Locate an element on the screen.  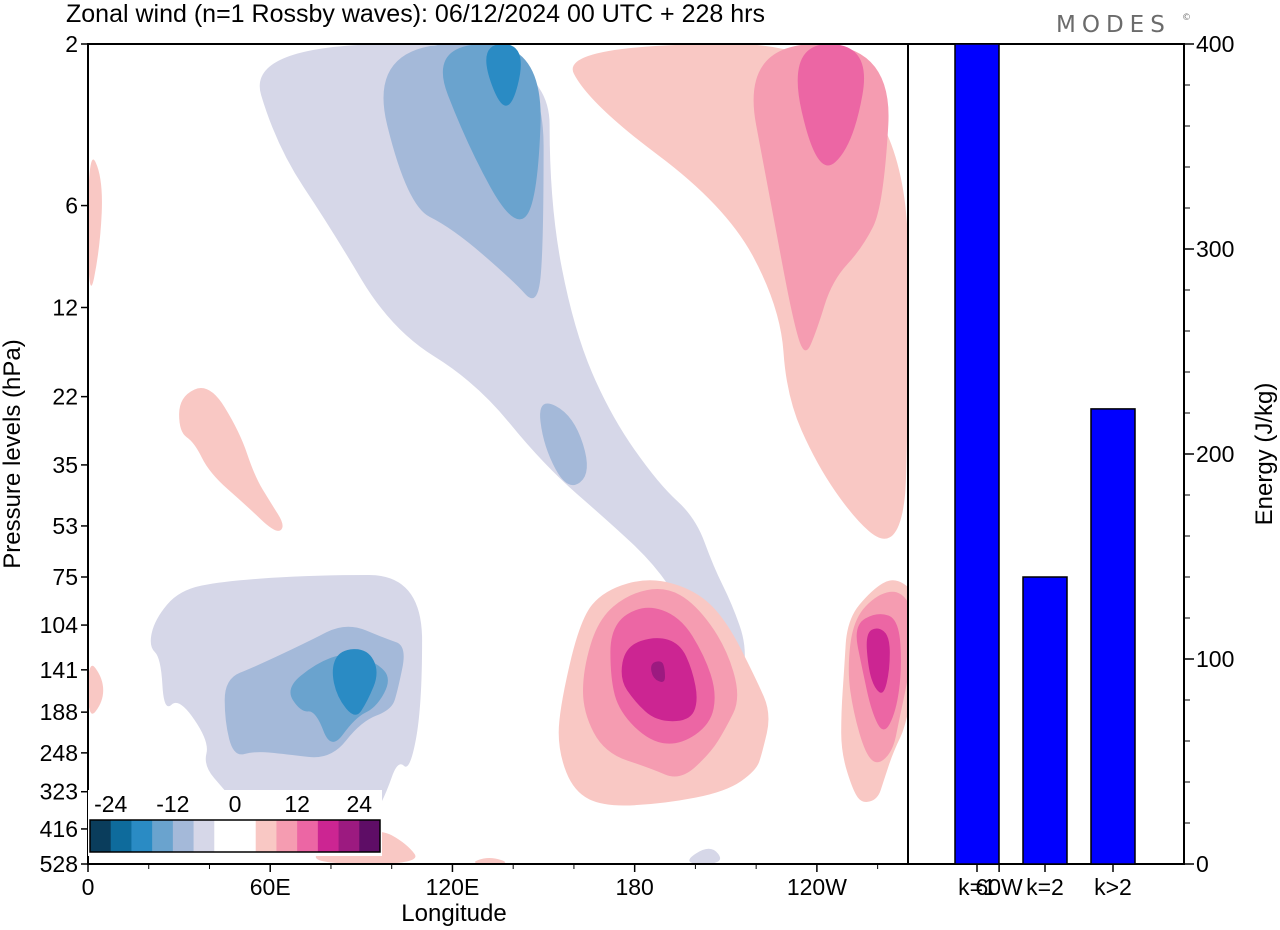
x-tick-label: 60E is located at coordinates (270, 887).